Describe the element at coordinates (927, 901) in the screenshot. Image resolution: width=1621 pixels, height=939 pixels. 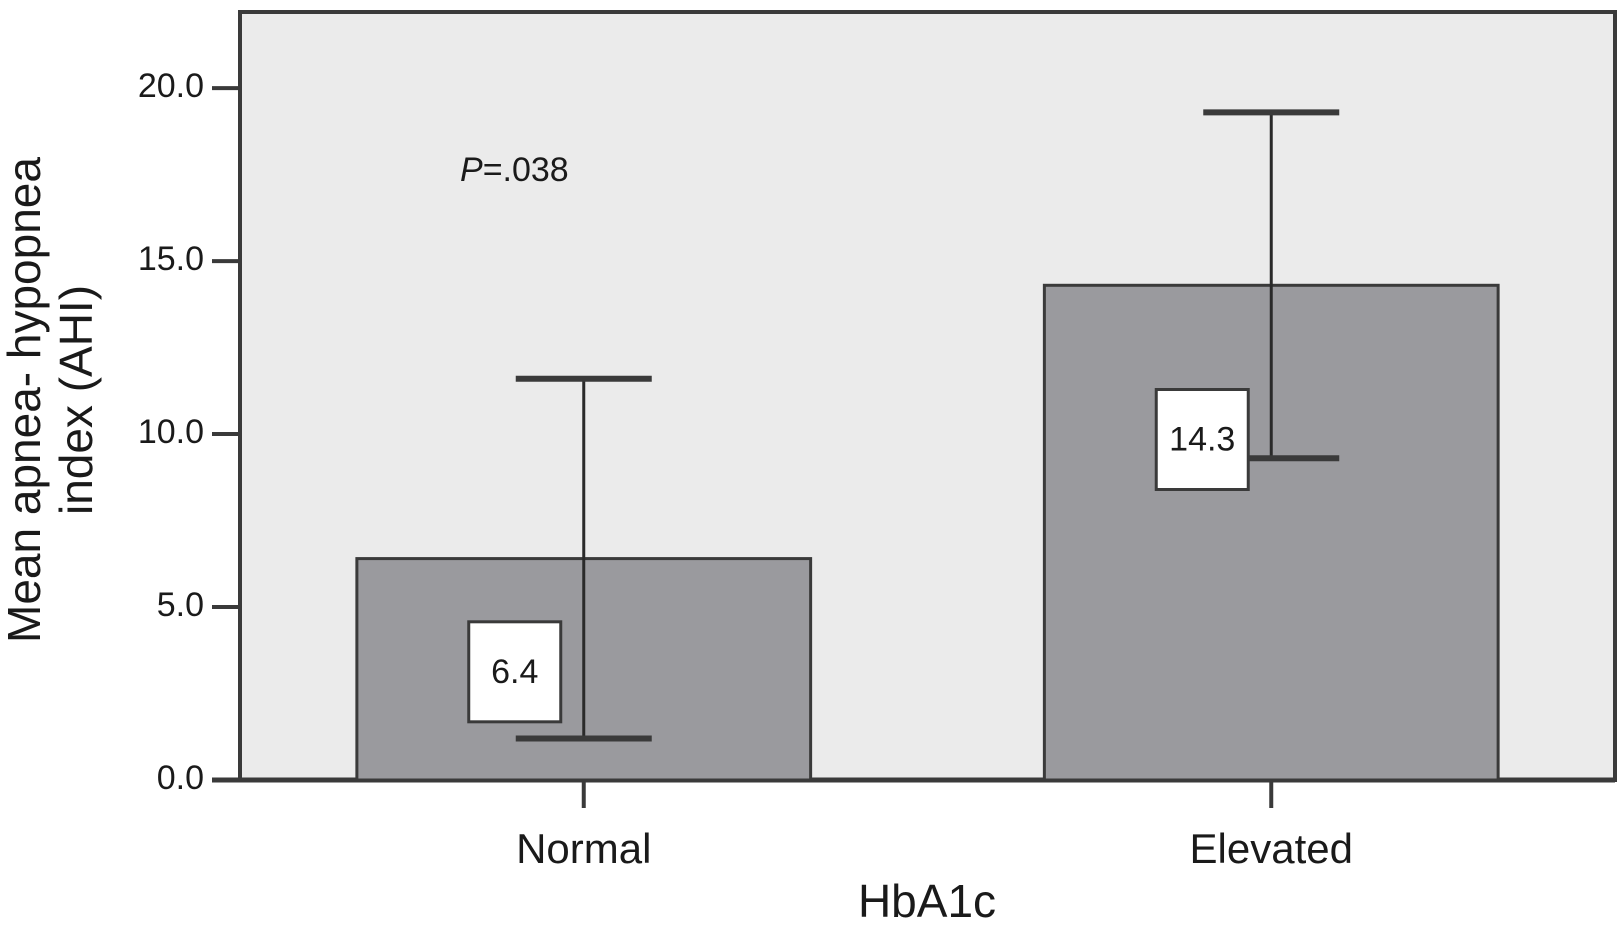
I see `x-axis-title: HbA1c` at that location.